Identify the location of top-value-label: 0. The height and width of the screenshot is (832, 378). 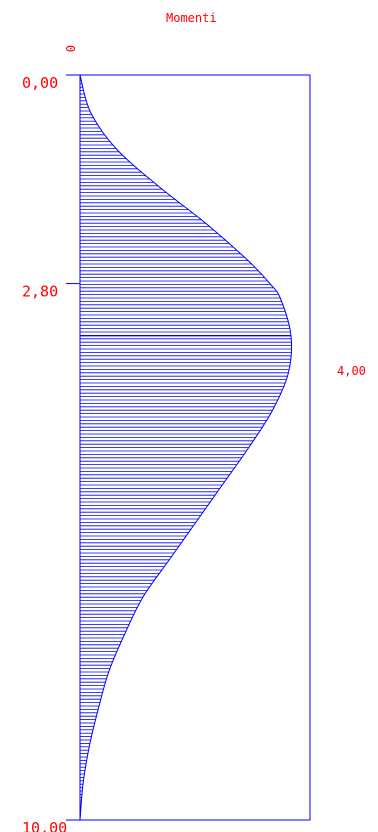
(70, 48).